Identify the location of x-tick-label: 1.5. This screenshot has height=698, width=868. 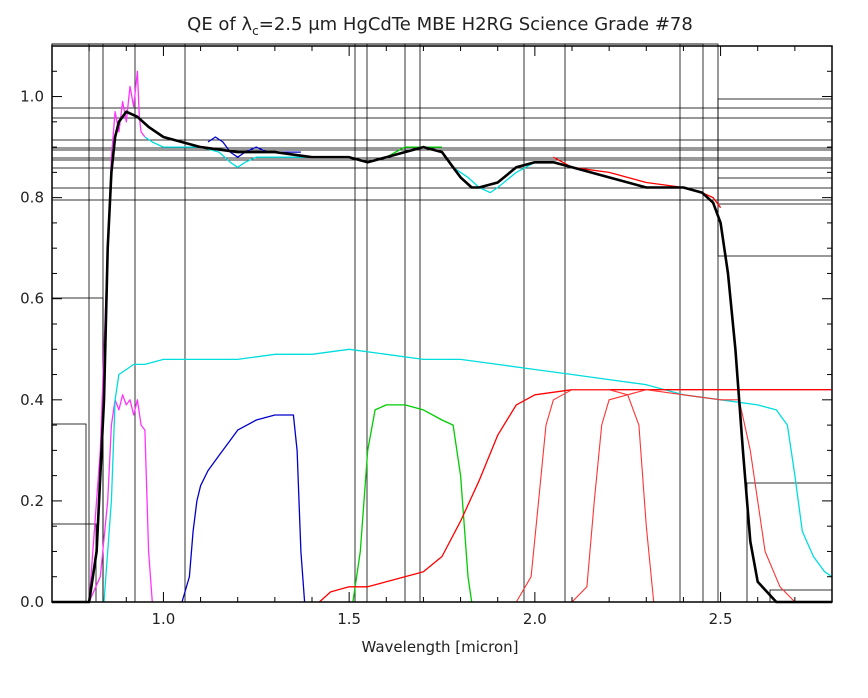
(349, 619).